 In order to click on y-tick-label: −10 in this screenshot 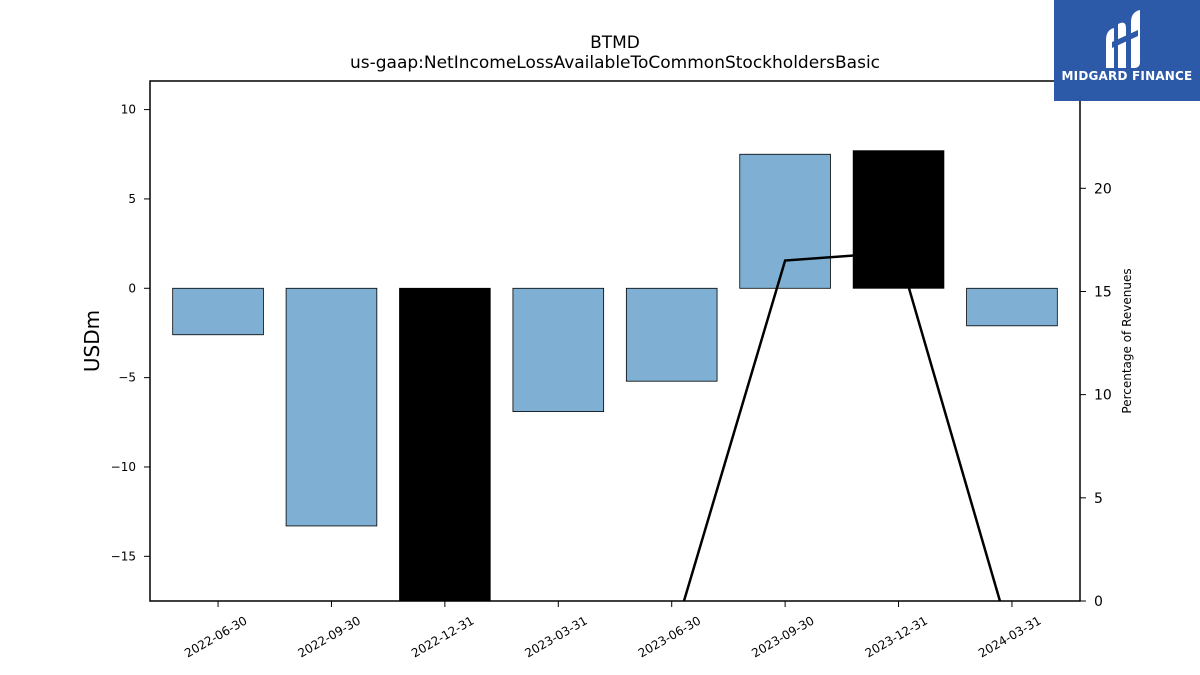, I will do `click(123, 467)`.